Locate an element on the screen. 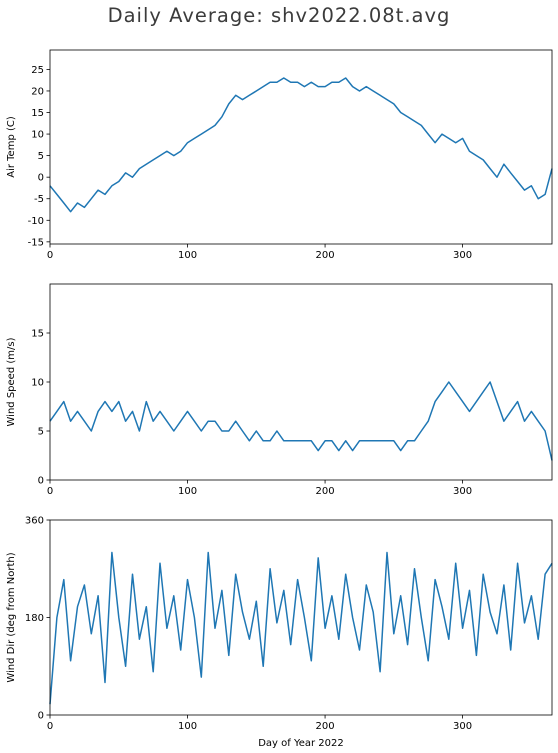 This screenshot has height=753, width=558. y-tick-label: -5 is located at coordinates (39, 199).